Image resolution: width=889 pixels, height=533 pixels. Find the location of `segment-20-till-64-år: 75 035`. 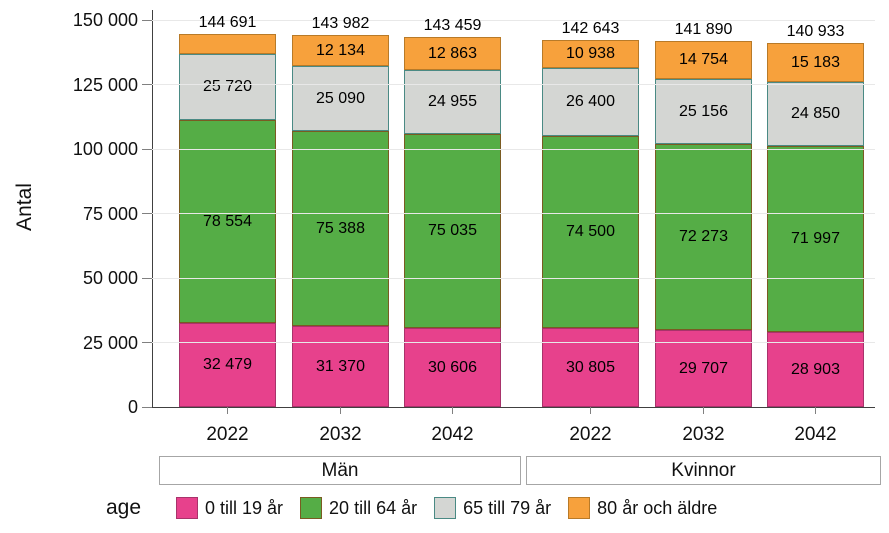

segment-20-till-64-år: 75 035 is located at coordinates (452, 231).